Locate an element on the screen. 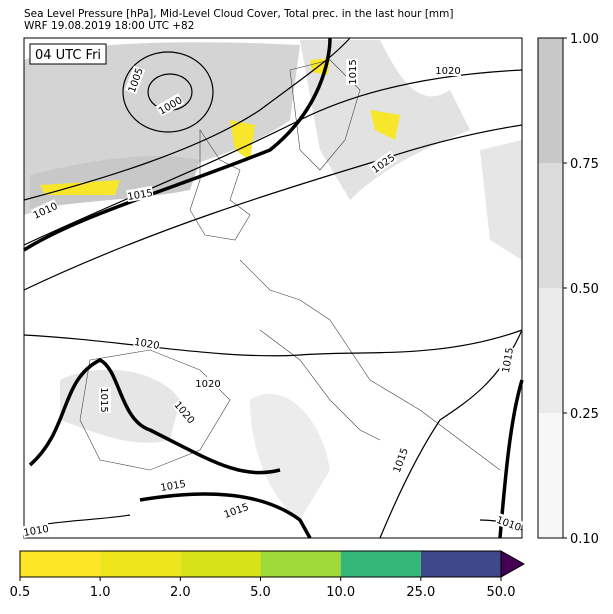 The width and height of the screenshot is (613, 614). colorbar-tick-label: 0.25 is located at coordinates (584, 414).